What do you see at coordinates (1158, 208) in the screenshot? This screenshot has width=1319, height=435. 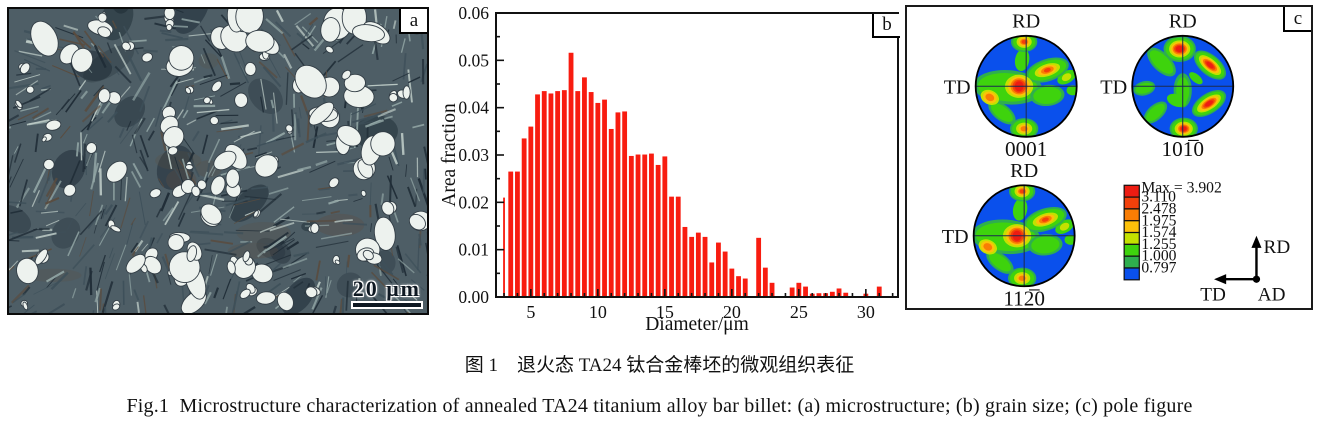 I see `legend-level-label: 2.478` at bounding box center [1158, 208].